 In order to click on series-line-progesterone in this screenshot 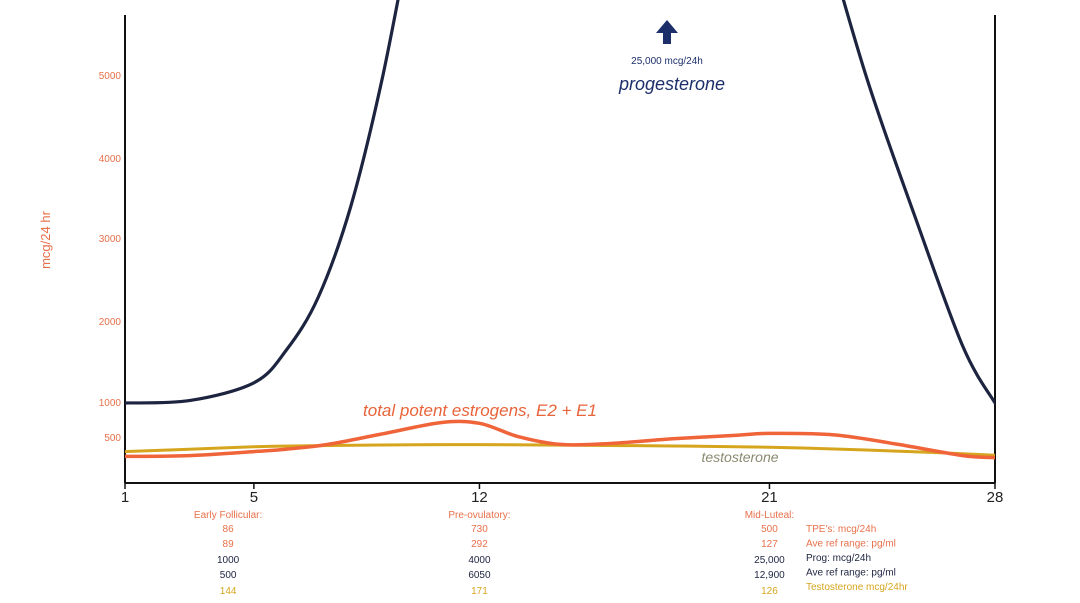, I will do `click(918, 202)`.